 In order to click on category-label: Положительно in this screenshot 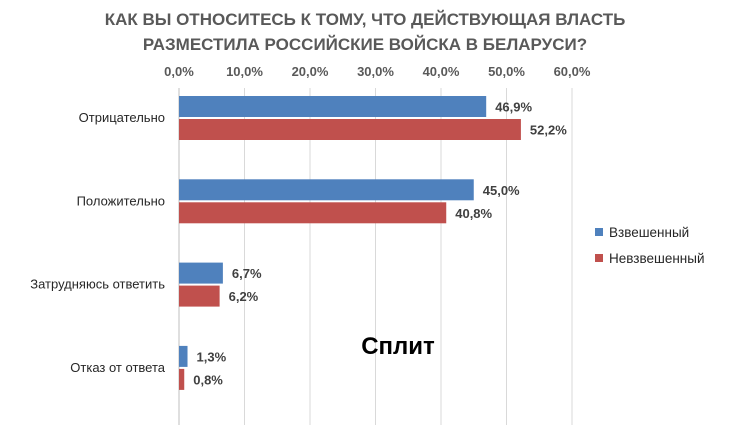, I will do `click(121, 200)`.